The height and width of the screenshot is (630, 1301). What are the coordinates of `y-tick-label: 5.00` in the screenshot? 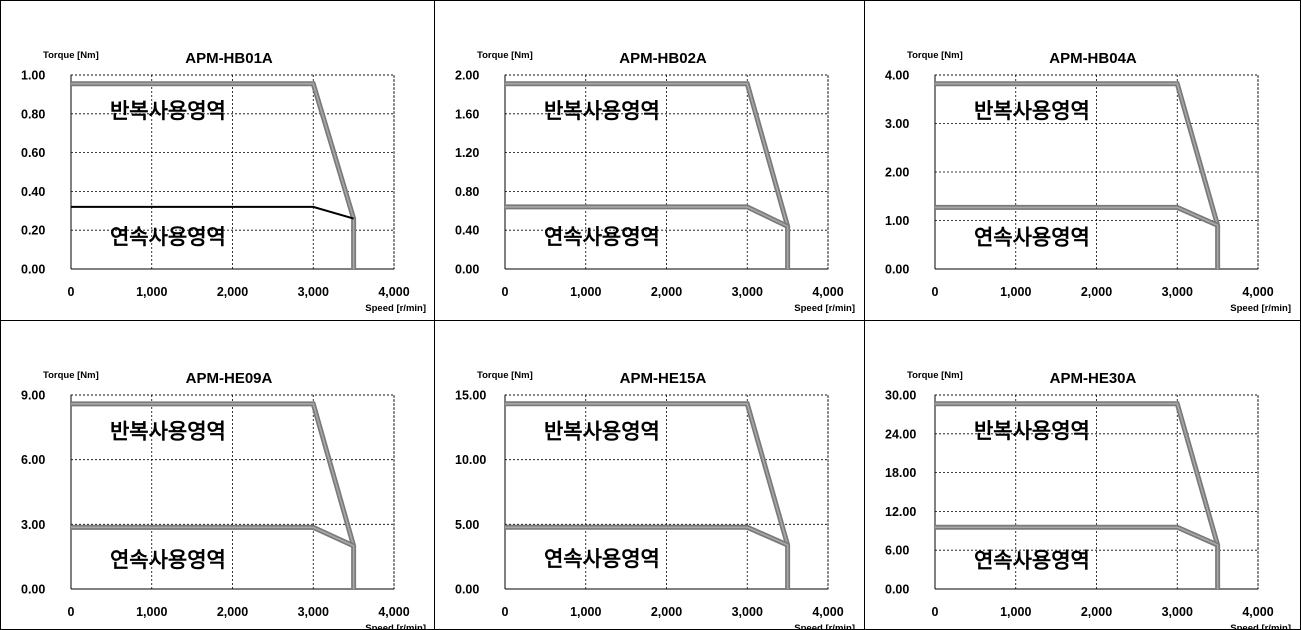 It's located at (467, 525).